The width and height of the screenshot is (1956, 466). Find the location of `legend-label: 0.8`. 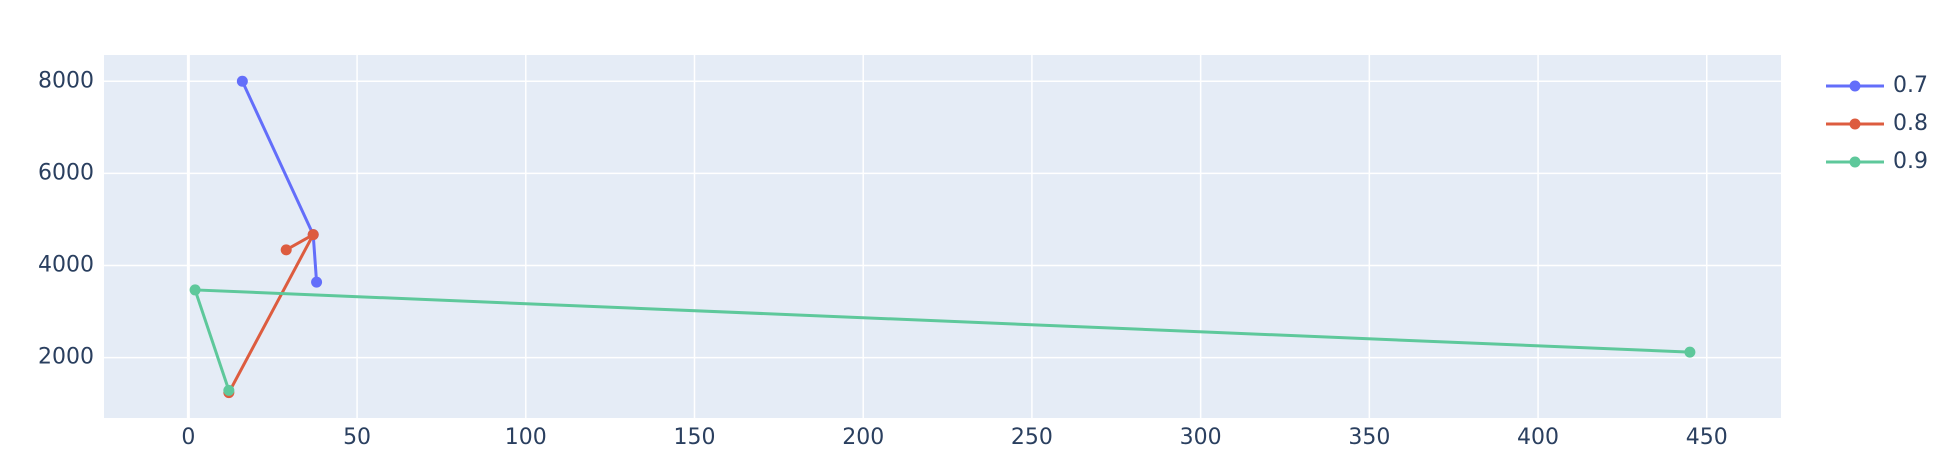

legend-label: 0.8 is located at coordinates (1910, 123).